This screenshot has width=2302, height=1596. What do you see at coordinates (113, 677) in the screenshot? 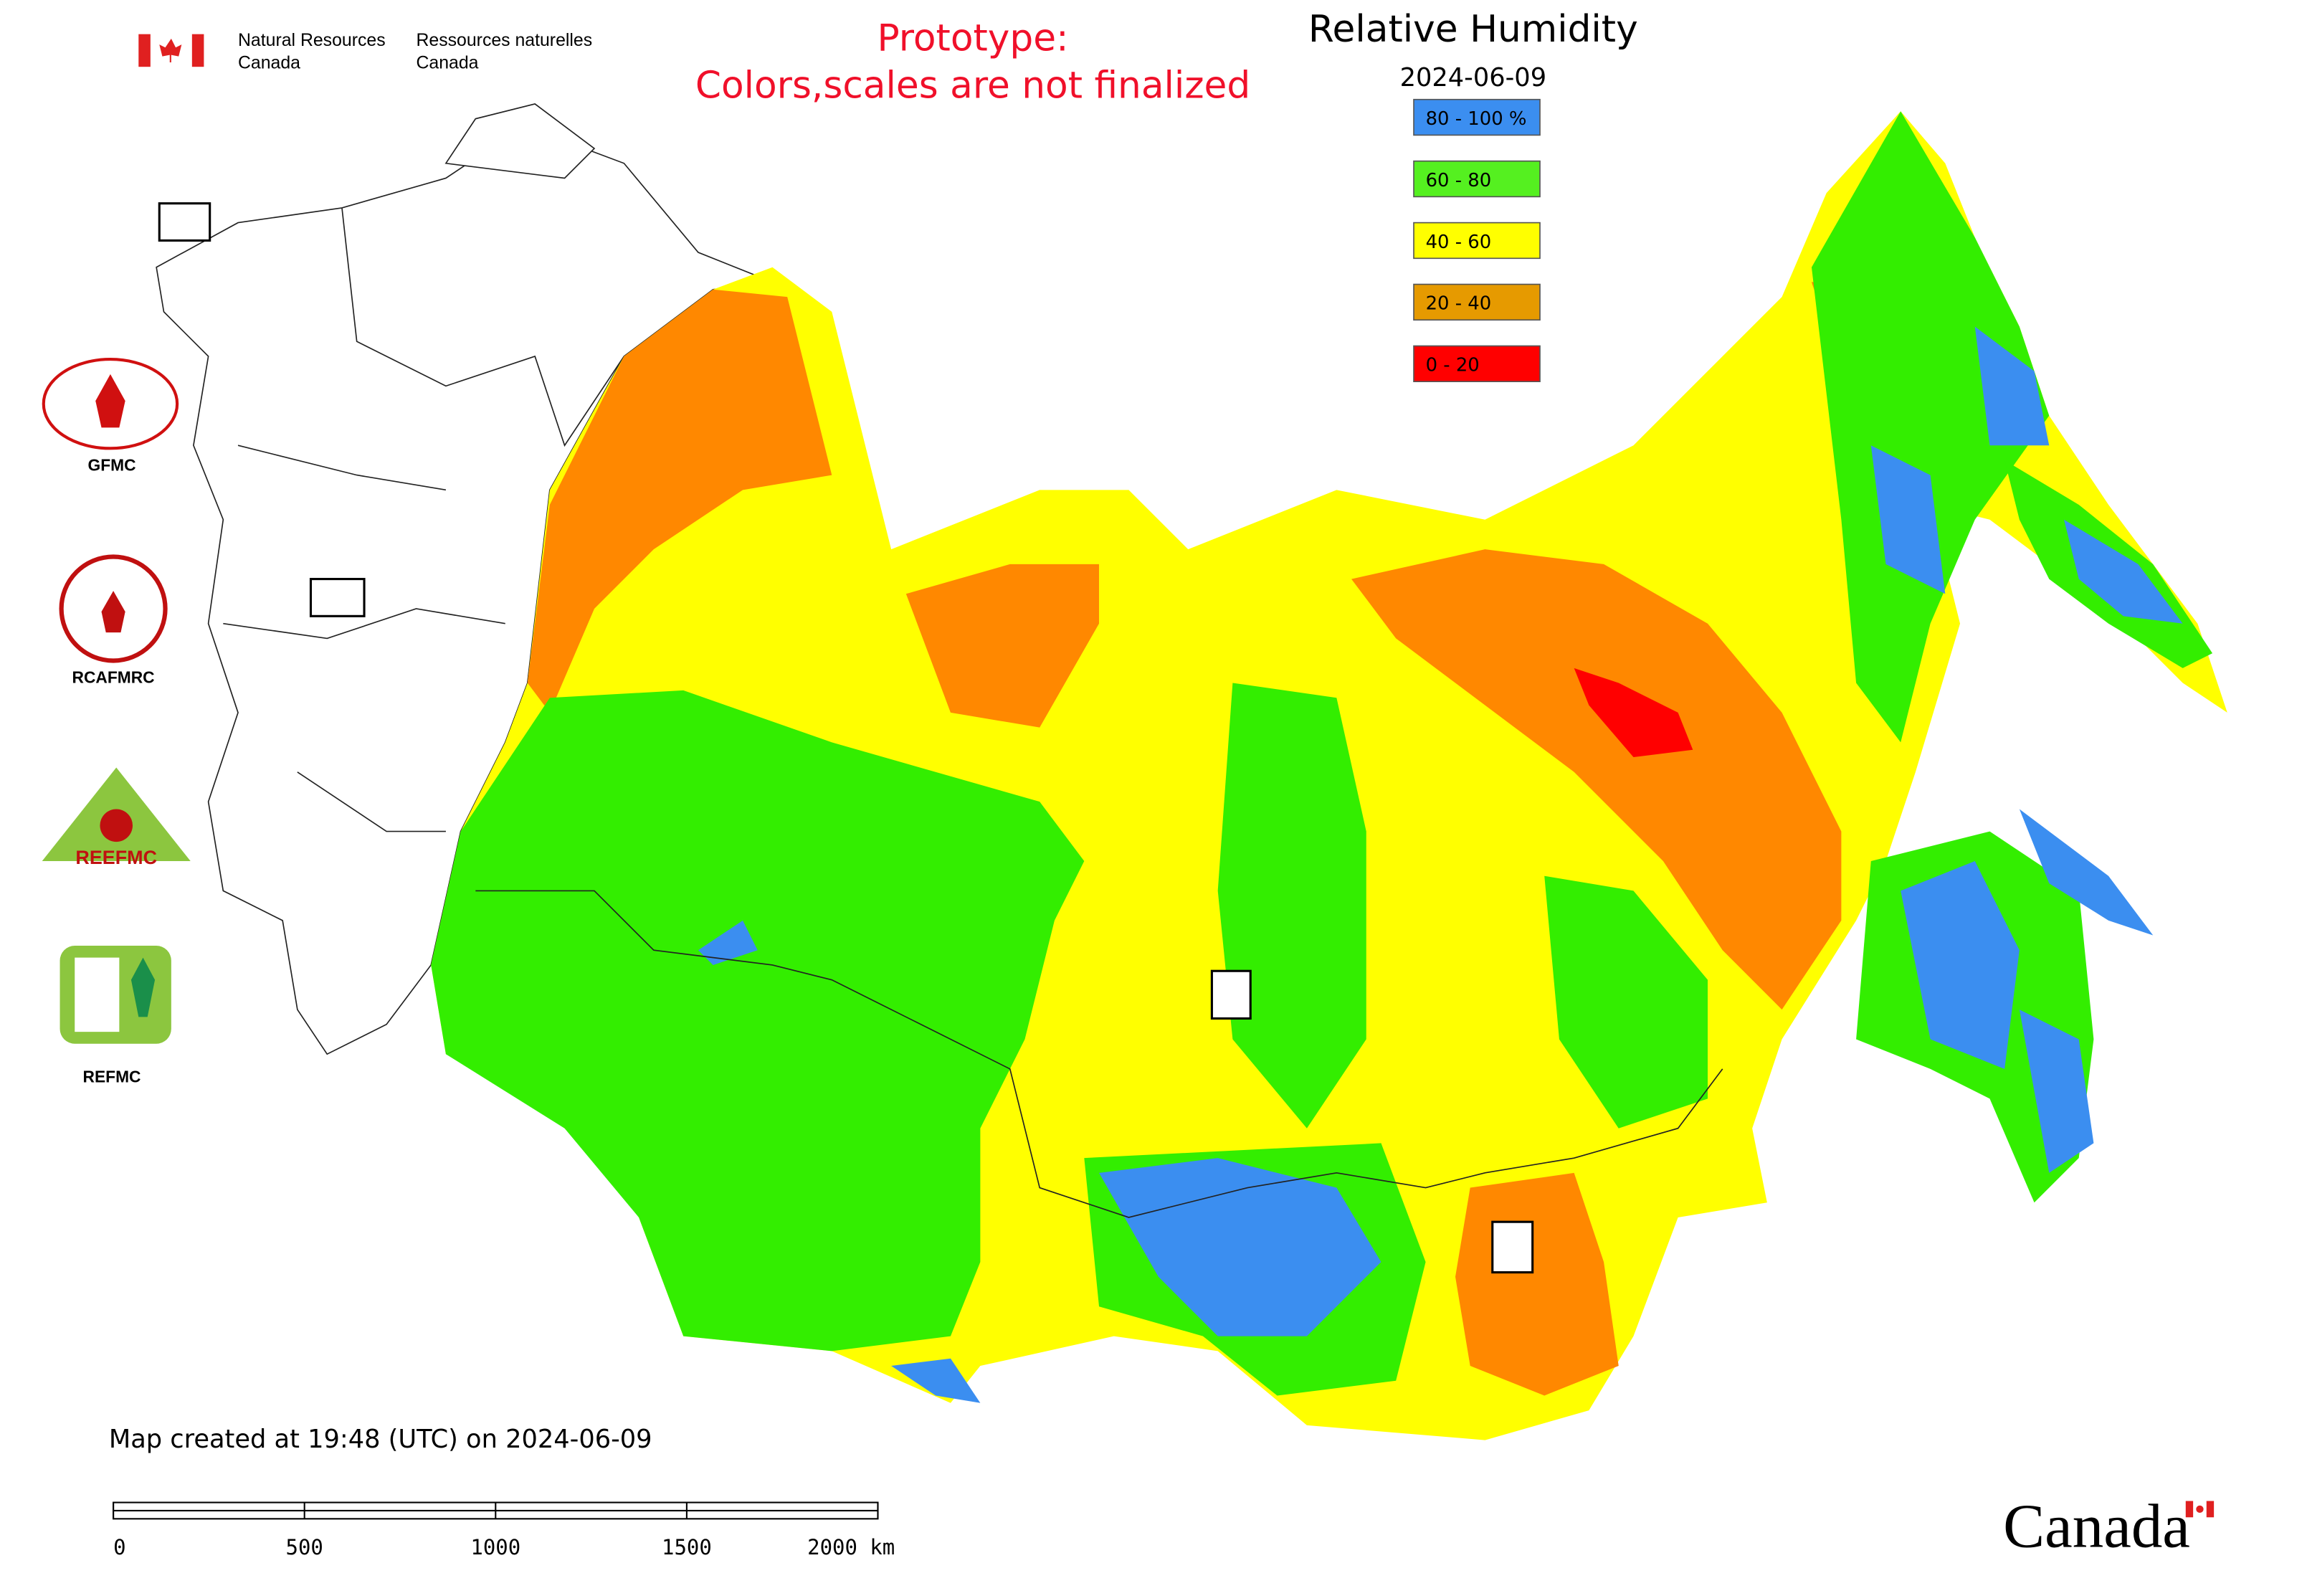
I see `logo-label: RCAFMRC` at bounding box center [113, 677].